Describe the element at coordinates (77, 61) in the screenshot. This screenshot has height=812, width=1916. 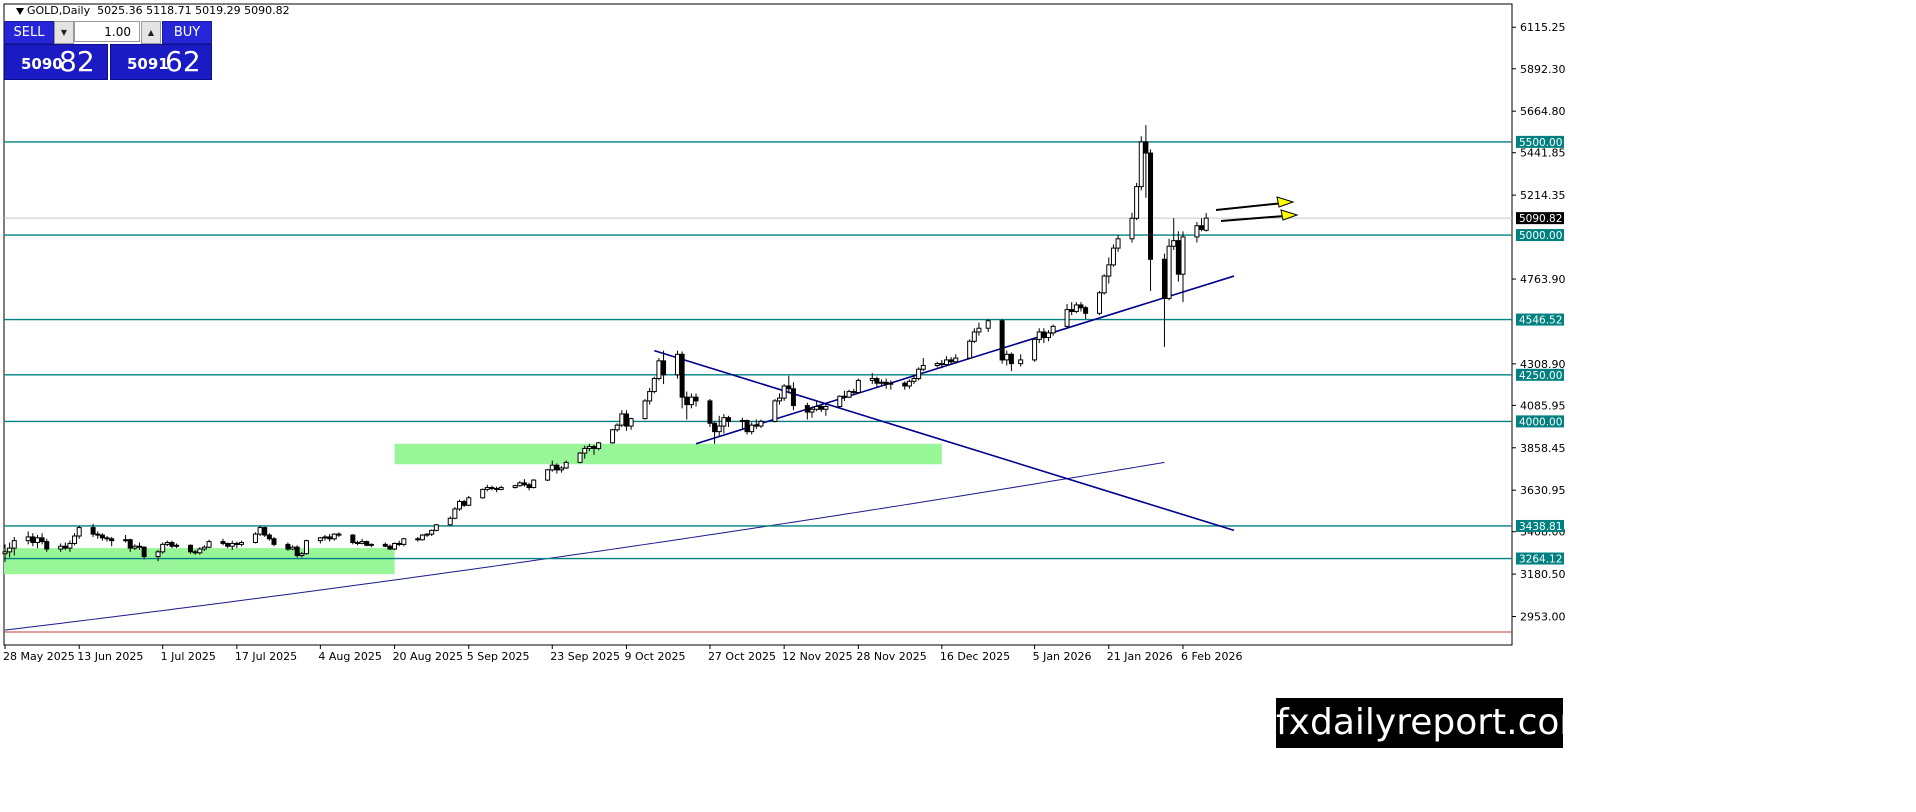
I see `sell-price-pips: 82` at that location.